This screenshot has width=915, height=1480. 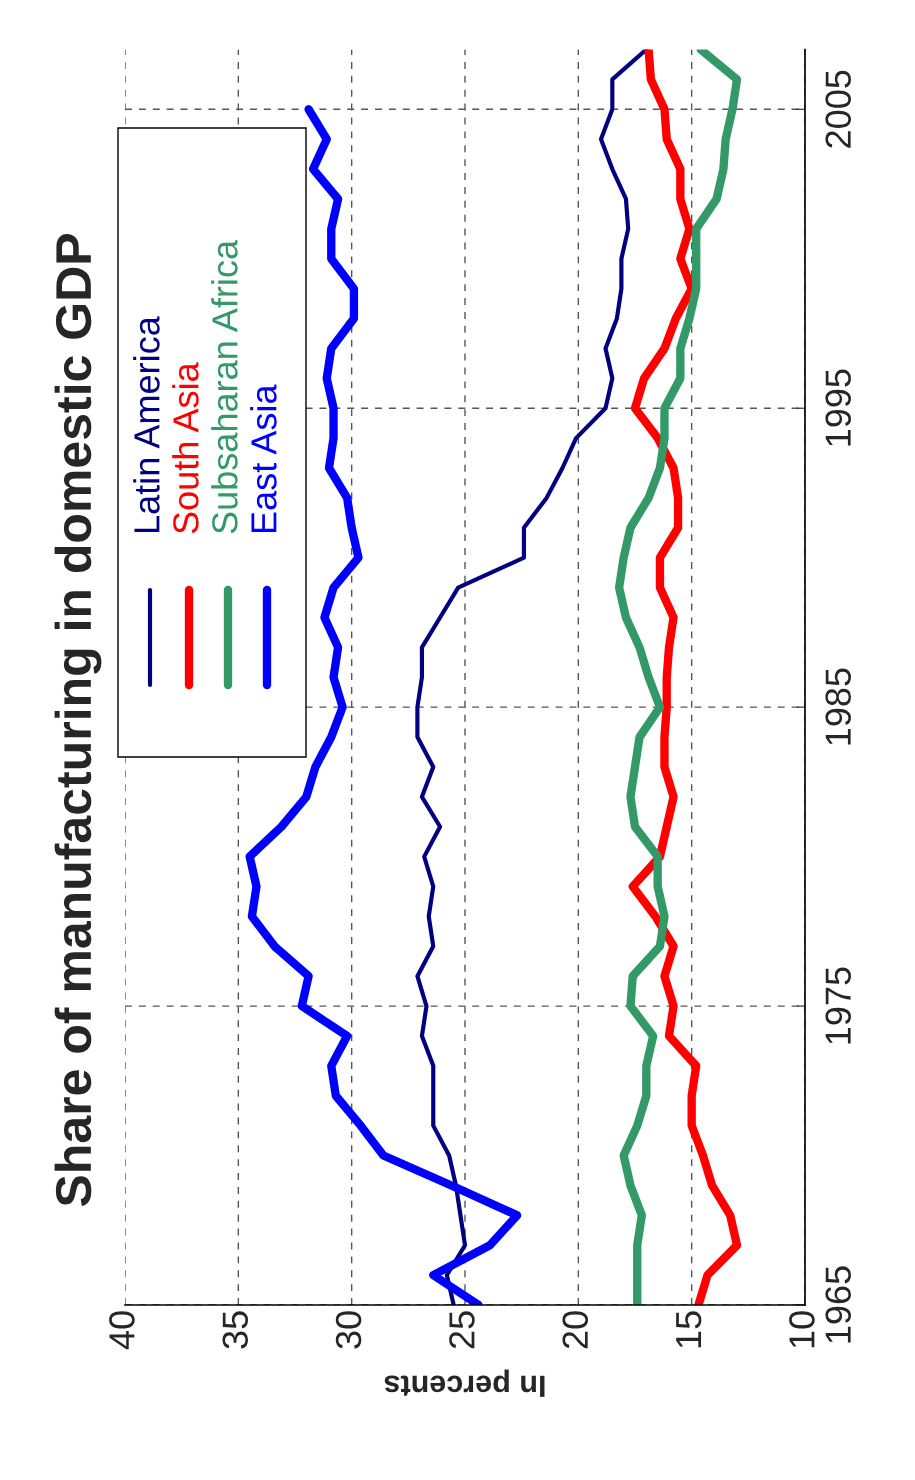 I want to click on y-tick-label: 1995, so click(x=838, y=407).